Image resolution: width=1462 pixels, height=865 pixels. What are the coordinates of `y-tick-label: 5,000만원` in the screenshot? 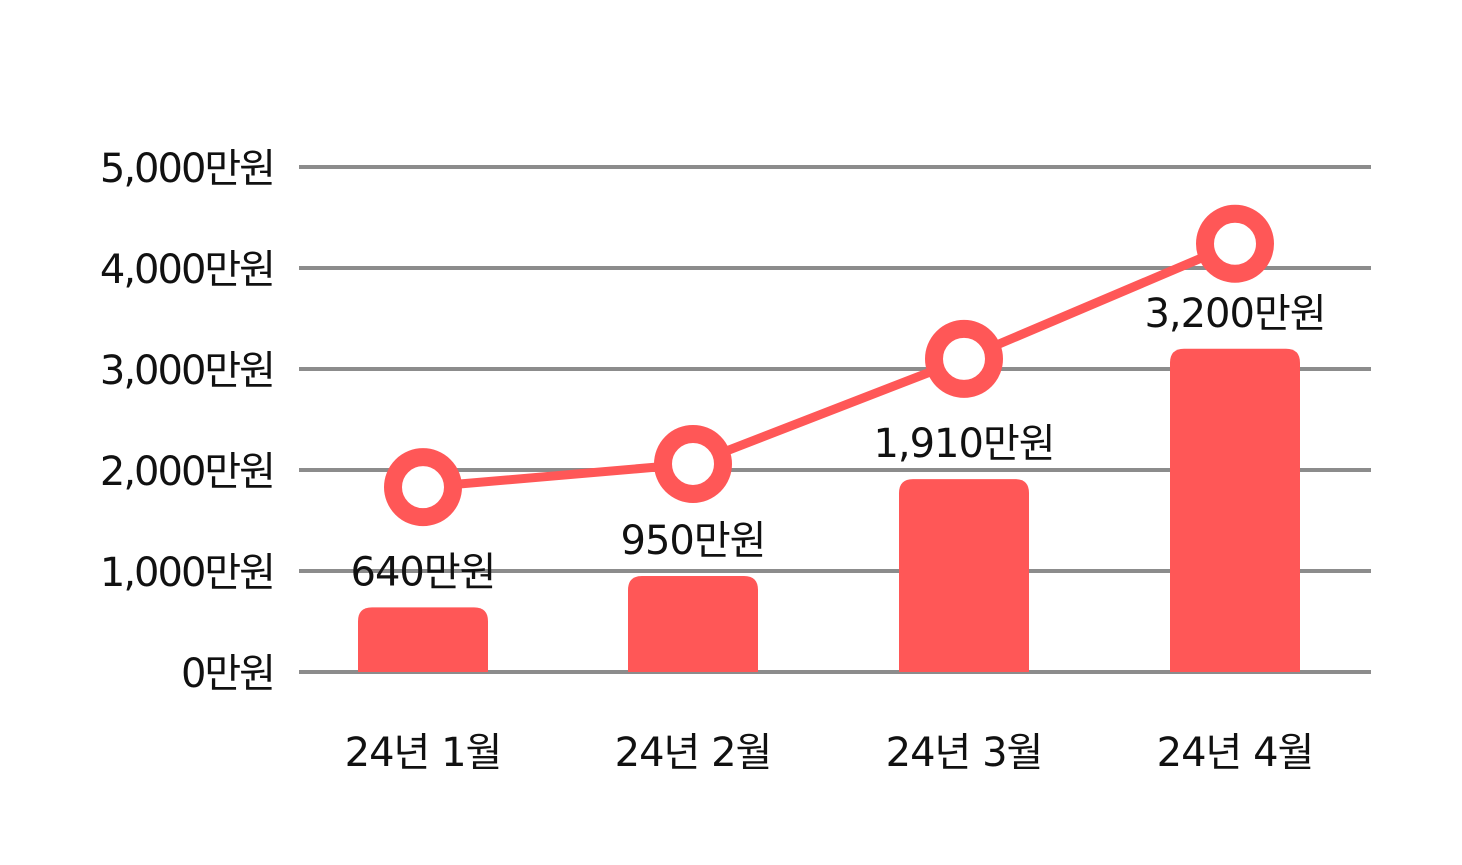 It's located at (187, 169).